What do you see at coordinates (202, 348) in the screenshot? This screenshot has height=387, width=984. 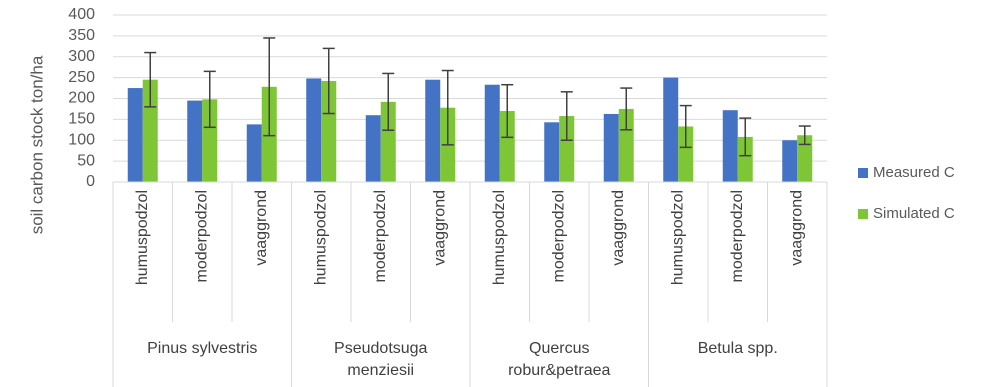 I see `group-label: Pinus sylvestris` at bounding box center [202, 348].